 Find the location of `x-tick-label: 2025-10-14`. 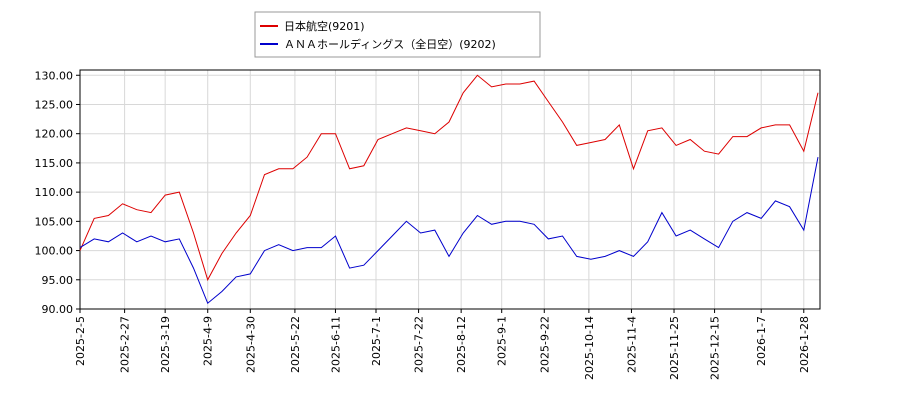

x-tick-label: 2025-10-14 is located at coordinates (589, 348).